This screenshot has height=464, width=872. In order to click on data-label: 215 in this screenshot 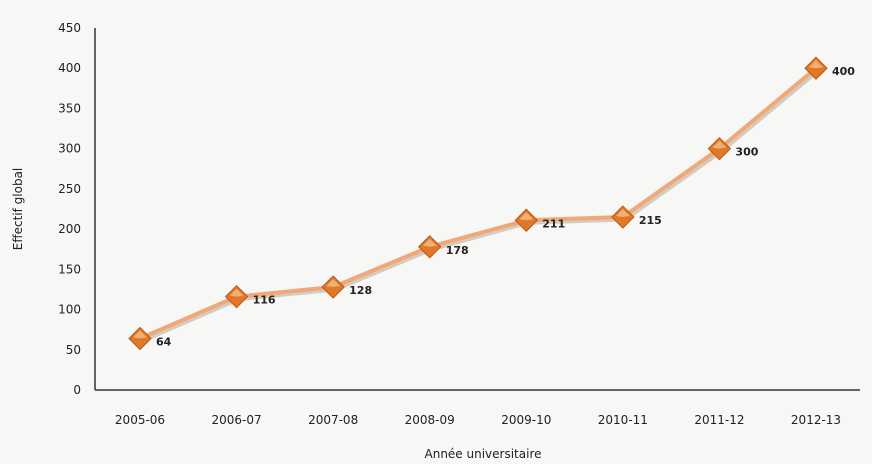, I will do `click(650, 220)`.